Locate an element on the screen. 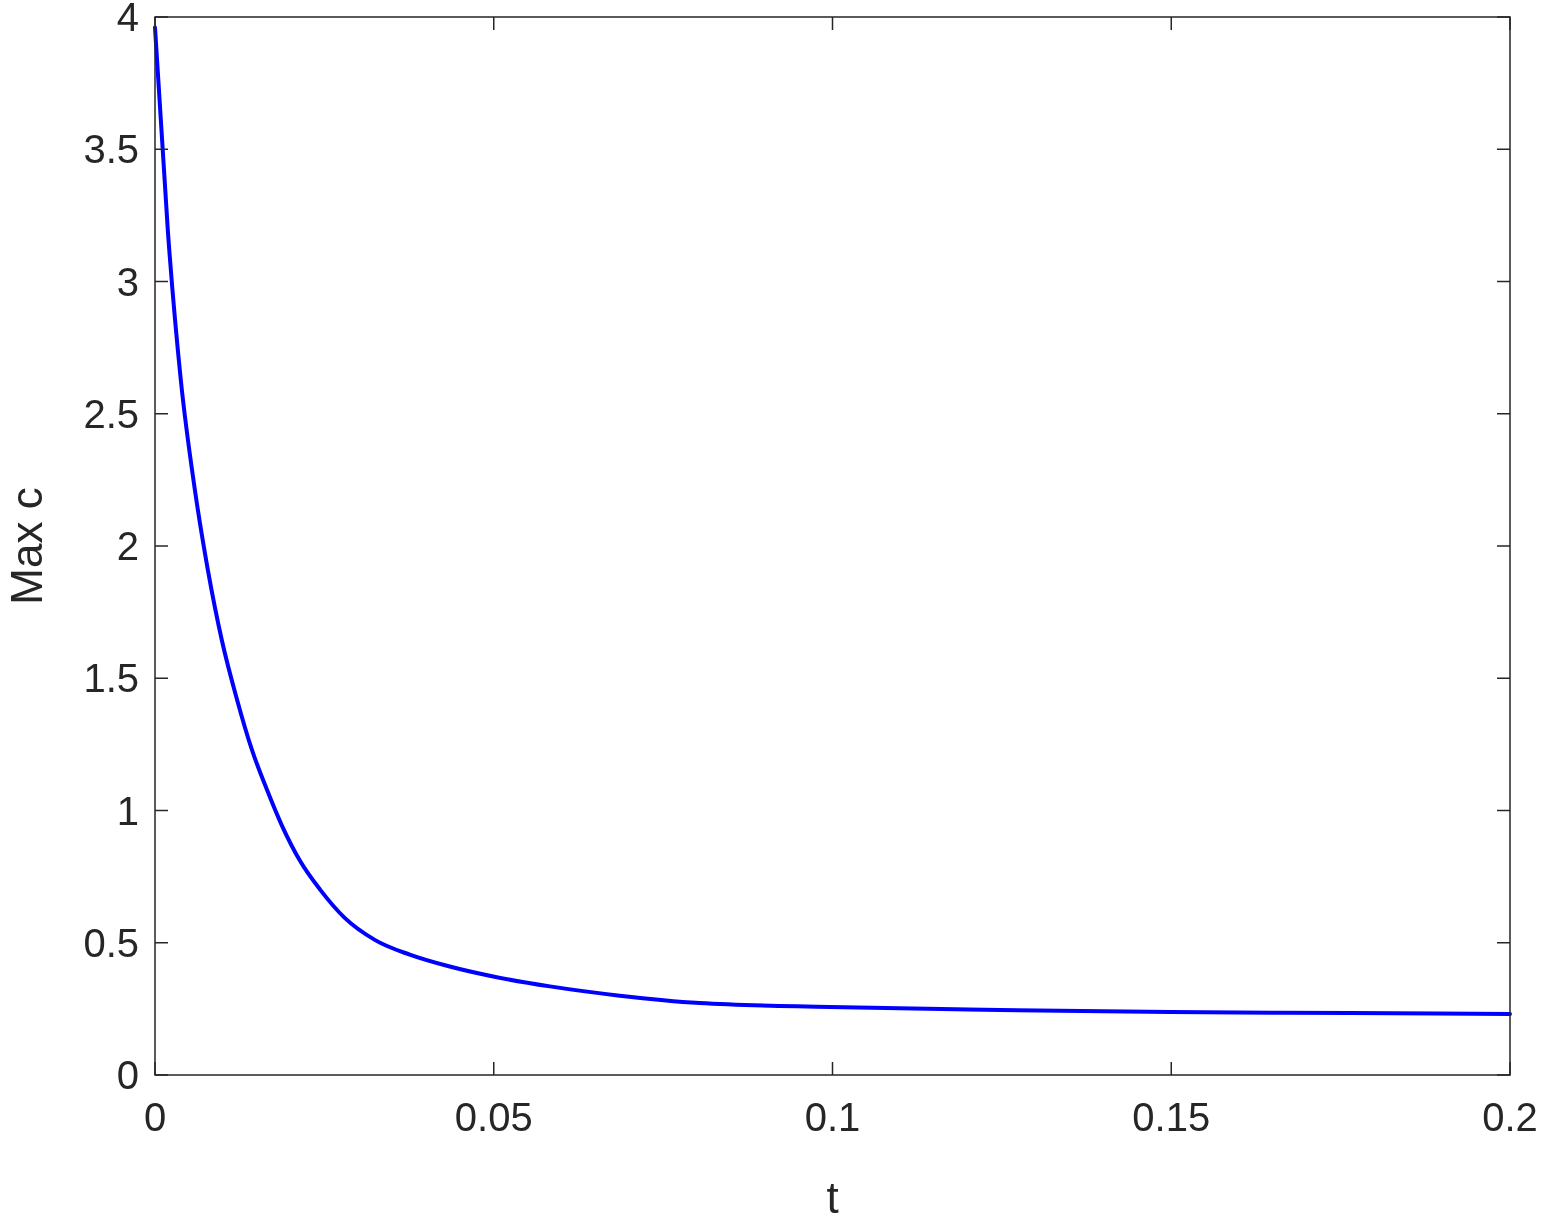  x-tick-label: 0.1 is located at coordinates (832, 1117).